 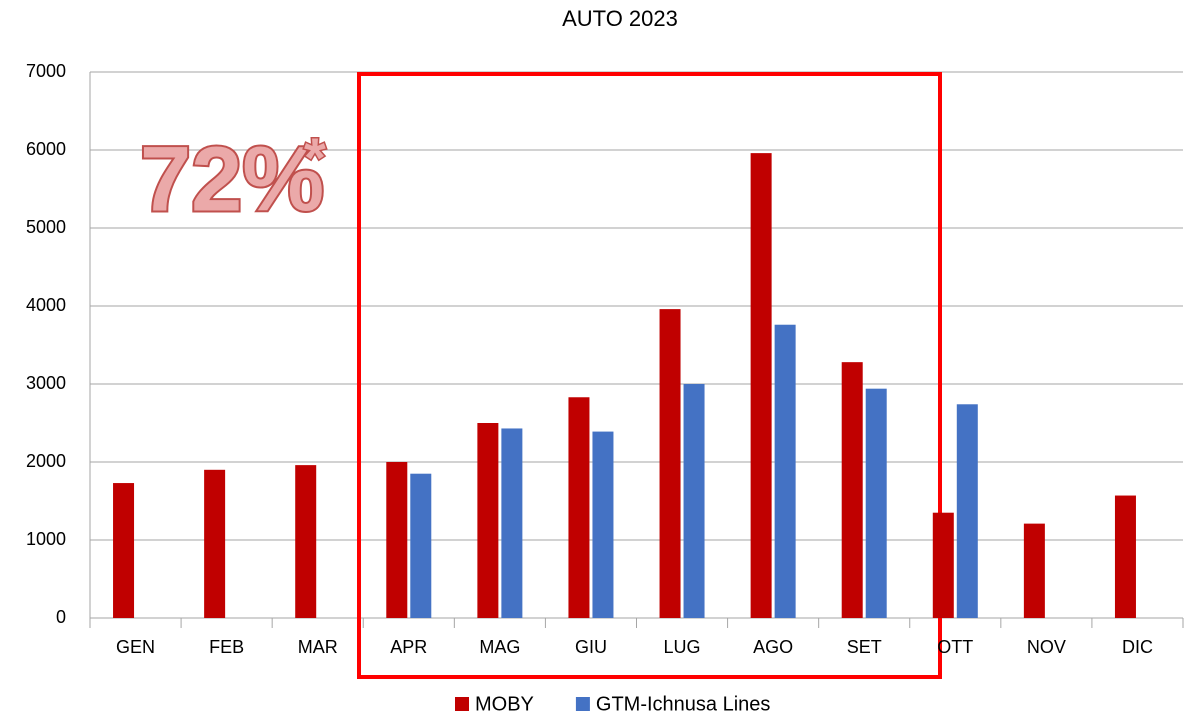 What do you see at coordinates (46, 461) in the screenshot?
I see `y-tick-label: 2000` at bounding box center [46, 461].